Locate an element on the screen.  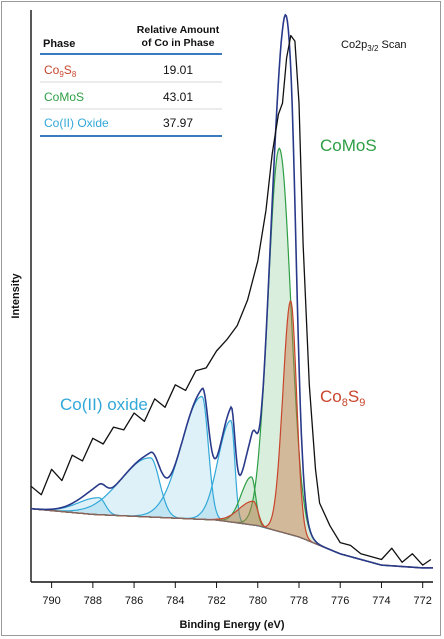
table-row-phase: CoMoS is located at coordinates (64, 97).